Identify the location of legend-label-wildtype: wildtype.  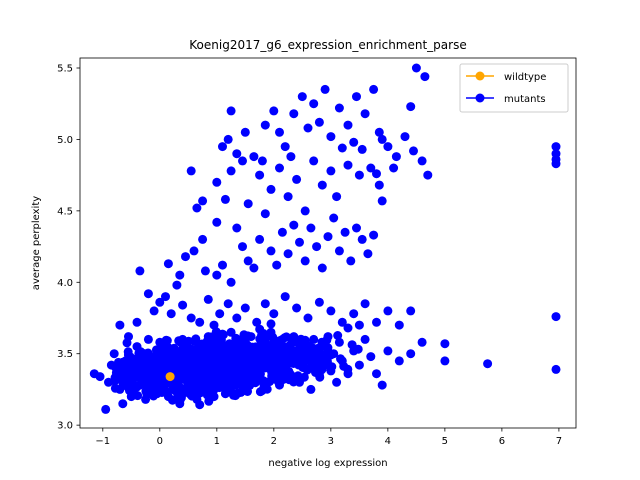
(525, 77).